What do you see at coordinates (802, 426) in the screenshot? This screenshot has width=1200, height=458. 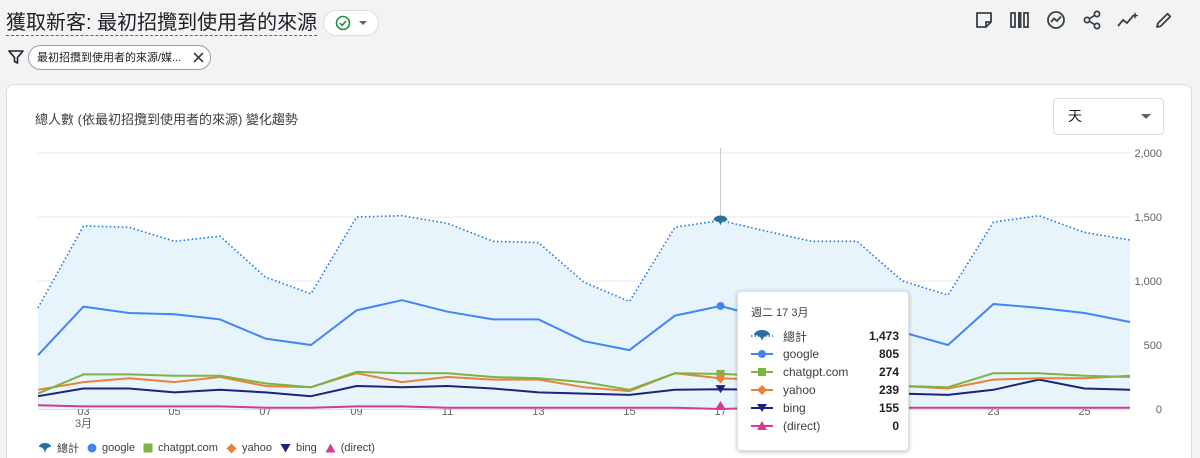 I see `tooltip-label: (direct)` at bounding box center [802, 426].